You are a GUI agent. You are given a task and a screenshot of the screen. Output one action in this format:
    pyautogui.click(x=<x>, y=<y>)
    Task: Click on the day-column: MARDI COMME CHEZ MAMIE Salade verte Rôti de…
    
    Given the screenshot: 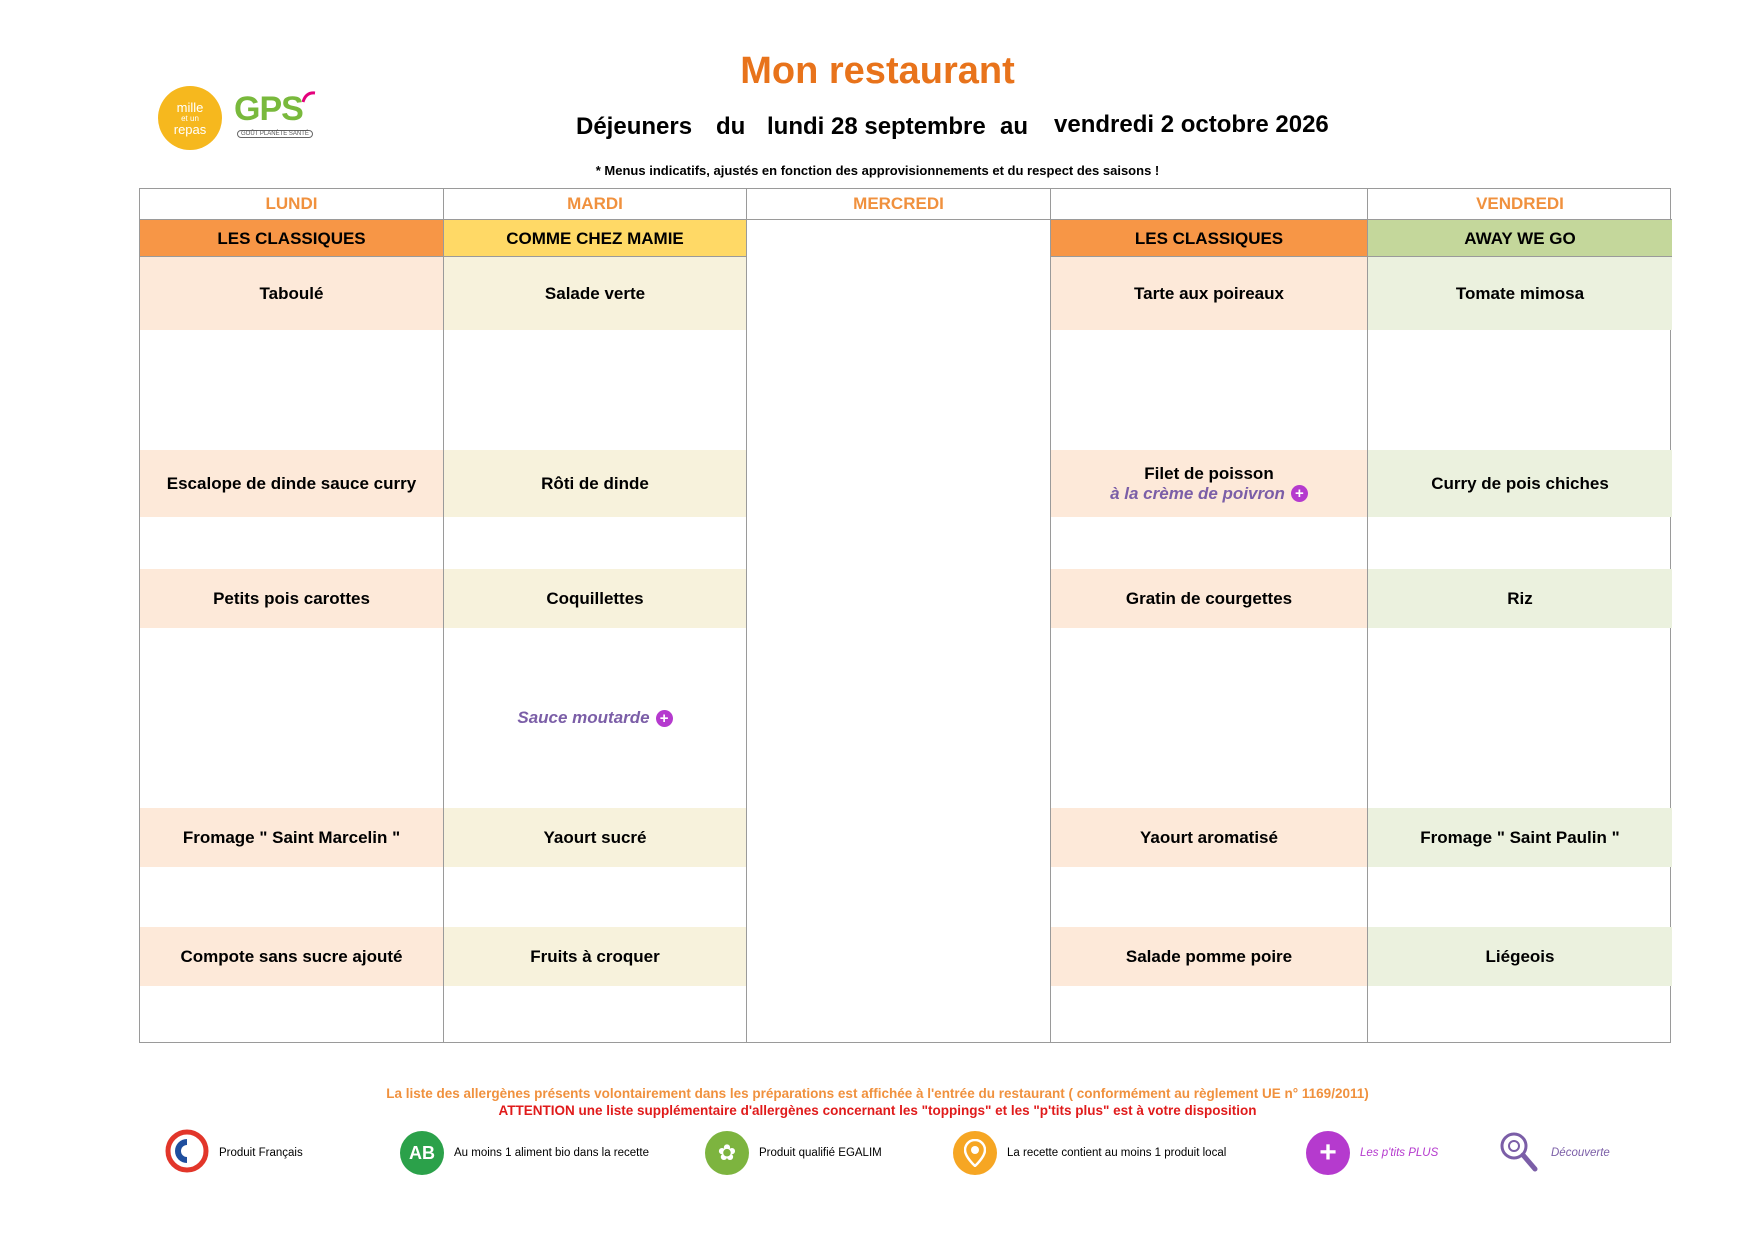 What is the action you would take?
    pyautogui.click(x=595, y=615)
    